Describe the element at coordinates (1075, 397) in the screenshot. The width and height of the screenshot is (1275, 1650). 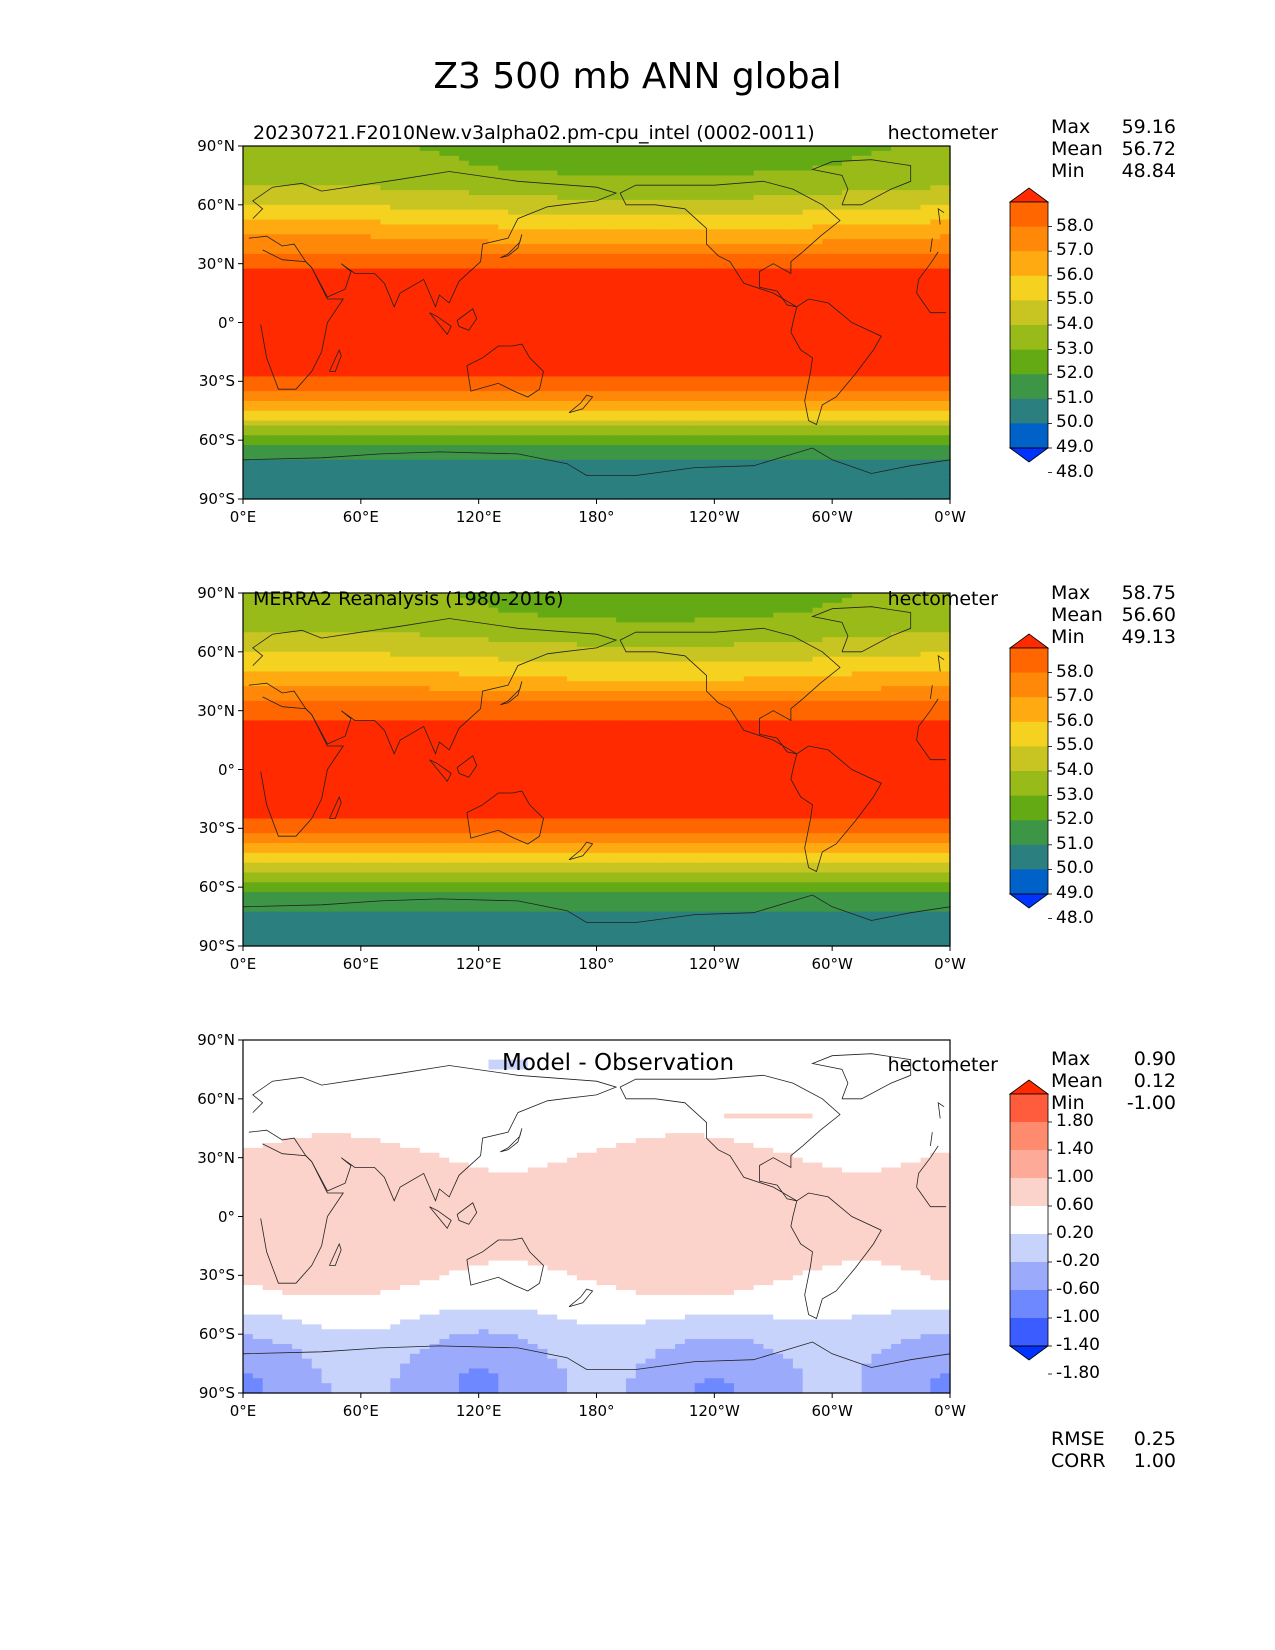
I see `colorbar-label: 51.0` at that location.